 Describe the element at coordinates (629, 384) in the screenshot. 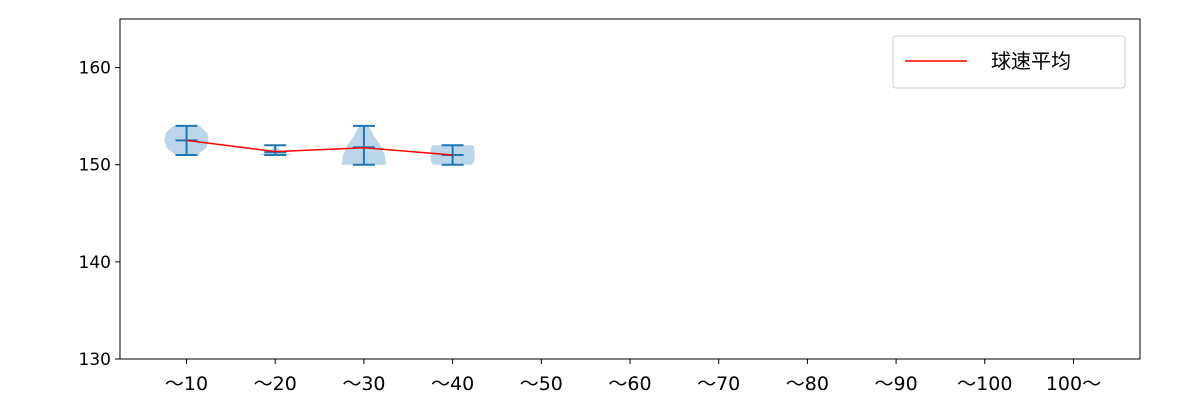

I see `x-tick-label: ～60` at that location.